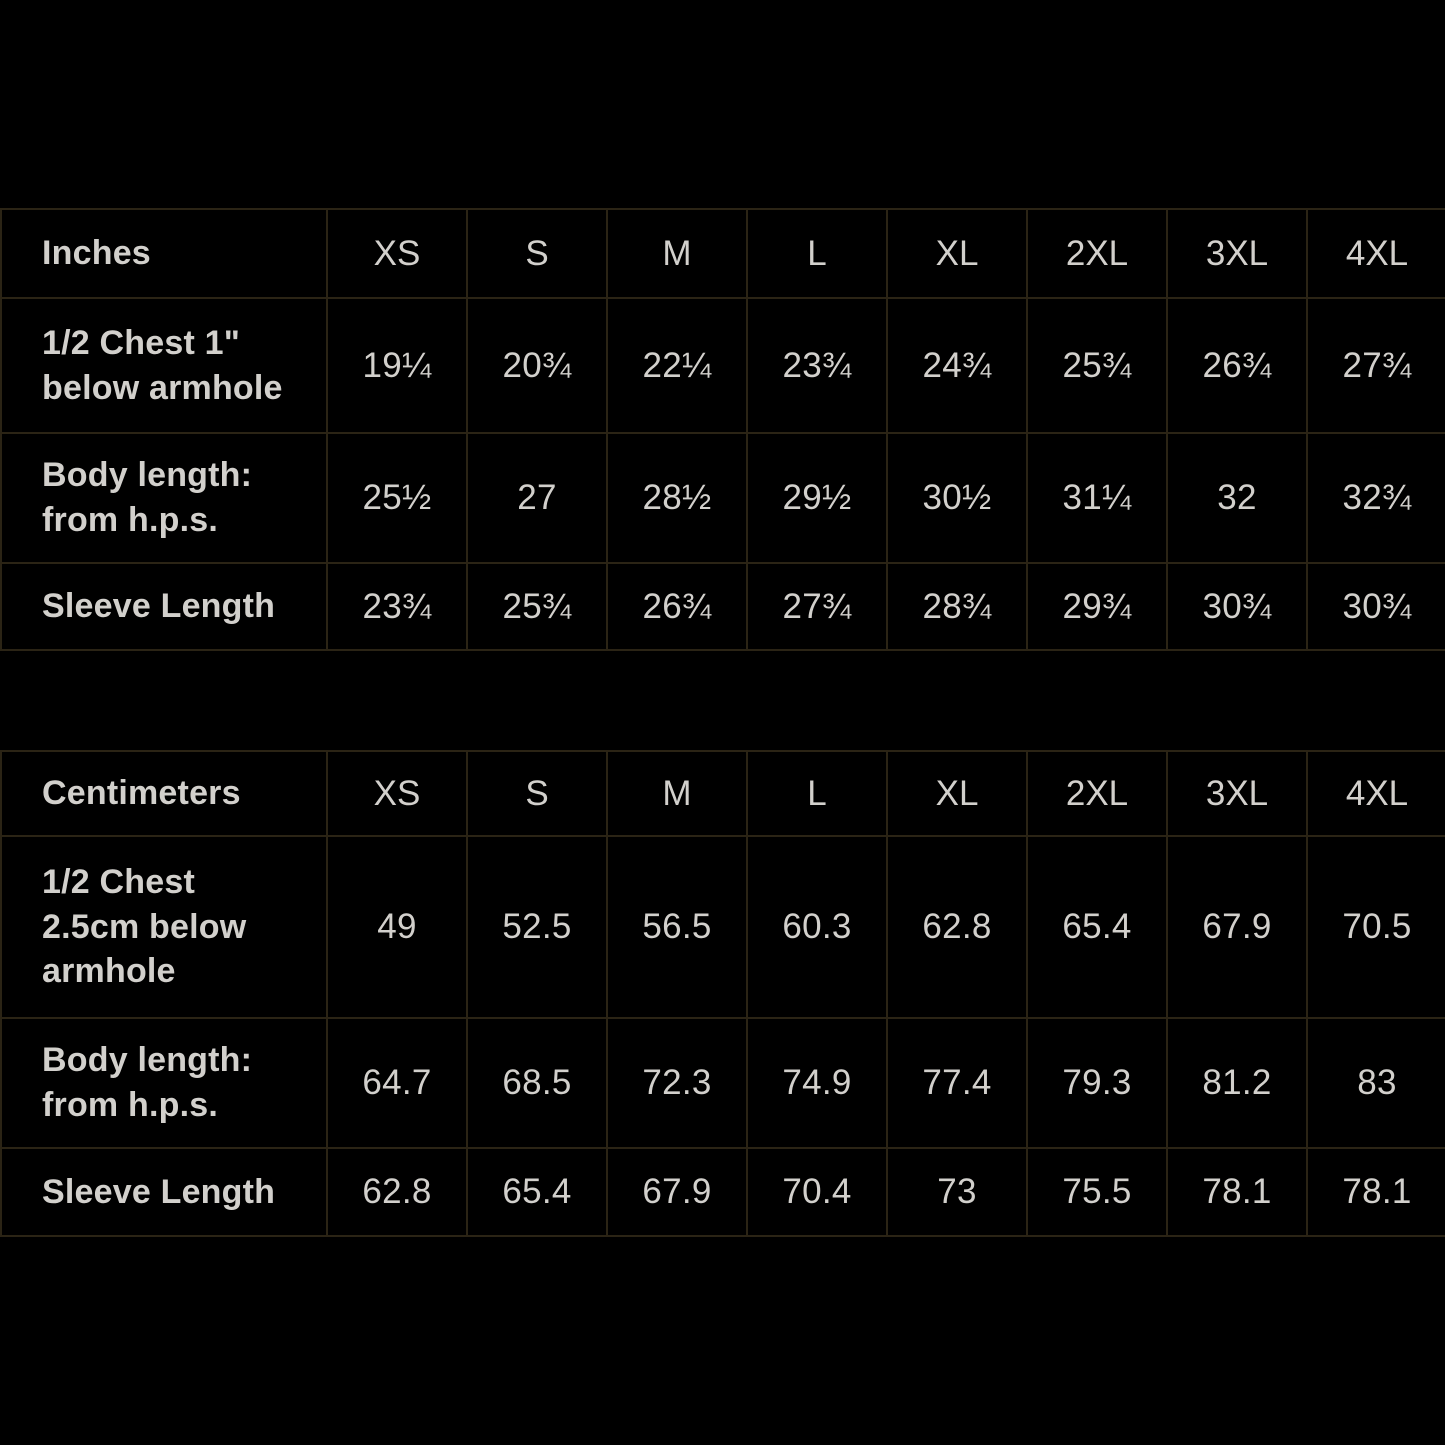  I want to click on value-cell: 28¾, so click(957, 606).